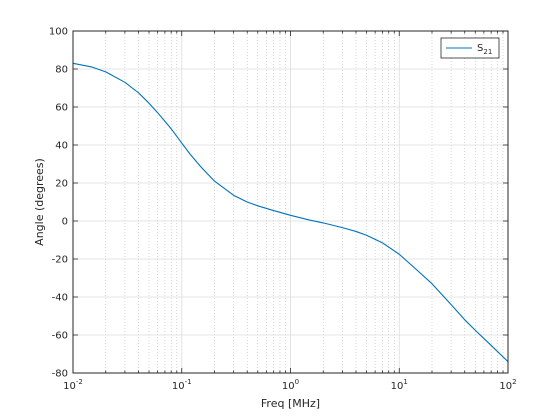  What do you see at coordinates (290, 403) in the screenshot?
I see `x-axis-label: Freq [MHz]` at bounding box center [290, 403].